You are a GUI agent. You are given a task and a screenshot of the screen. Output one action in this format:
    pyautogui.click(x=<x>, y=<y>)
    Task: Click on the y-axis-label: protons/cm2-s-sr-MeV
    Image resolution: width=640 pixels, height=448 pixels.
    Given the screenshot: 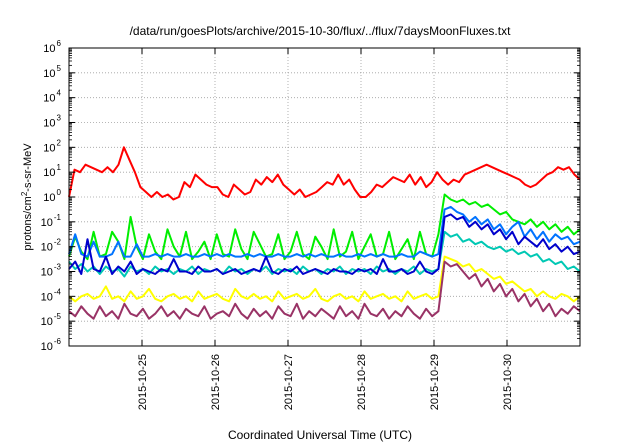 What is the action you would take?
    pyautogui.click(x=27, y=197)
    